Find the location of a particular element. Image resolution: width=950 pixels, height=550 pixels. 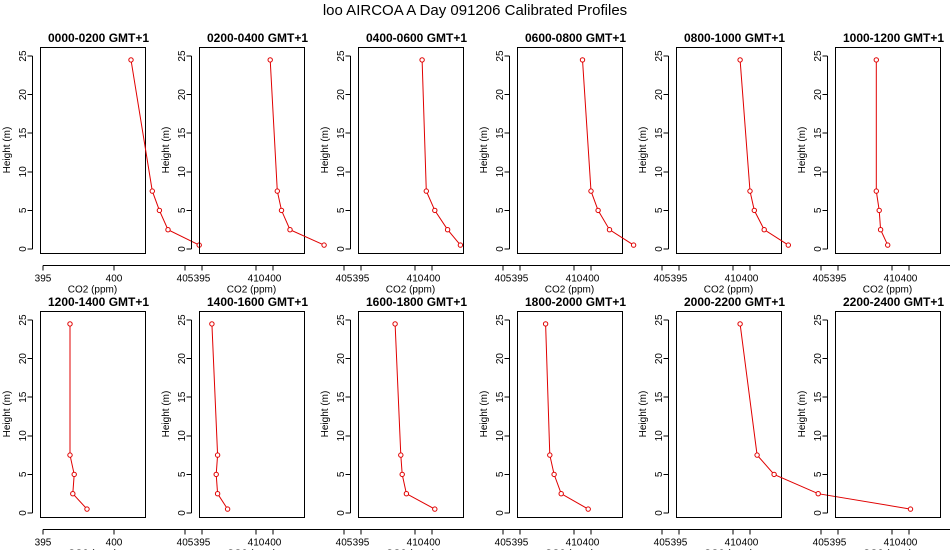

panel-title: 0000-0200 GMT+1 is located at coordinates (98, 38).